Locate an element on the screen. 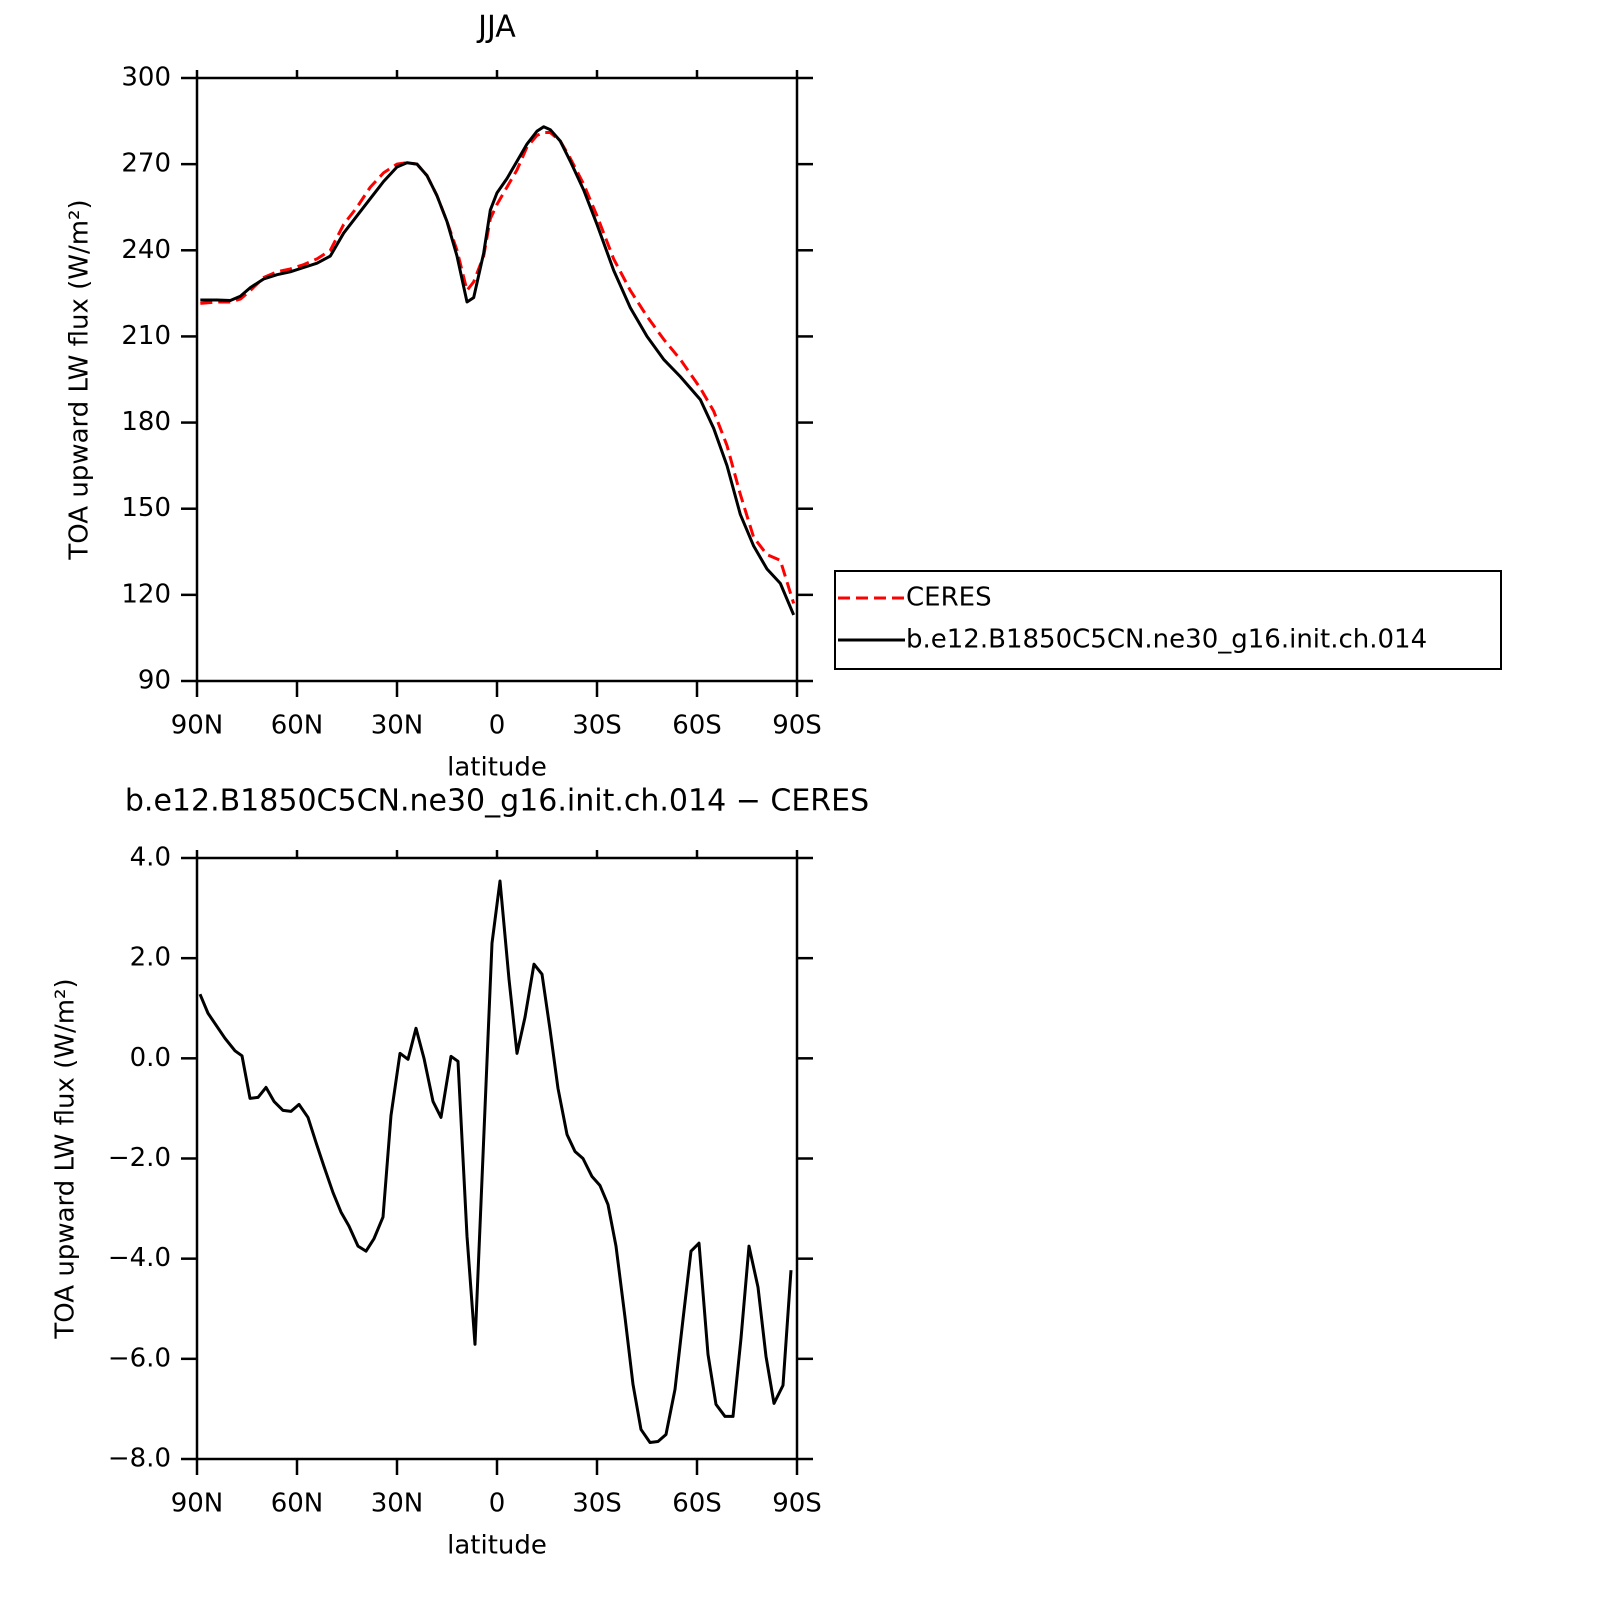 This screenshot has width=1600, height=1607. legend-label: CERES is located at coordinates (949, 598).